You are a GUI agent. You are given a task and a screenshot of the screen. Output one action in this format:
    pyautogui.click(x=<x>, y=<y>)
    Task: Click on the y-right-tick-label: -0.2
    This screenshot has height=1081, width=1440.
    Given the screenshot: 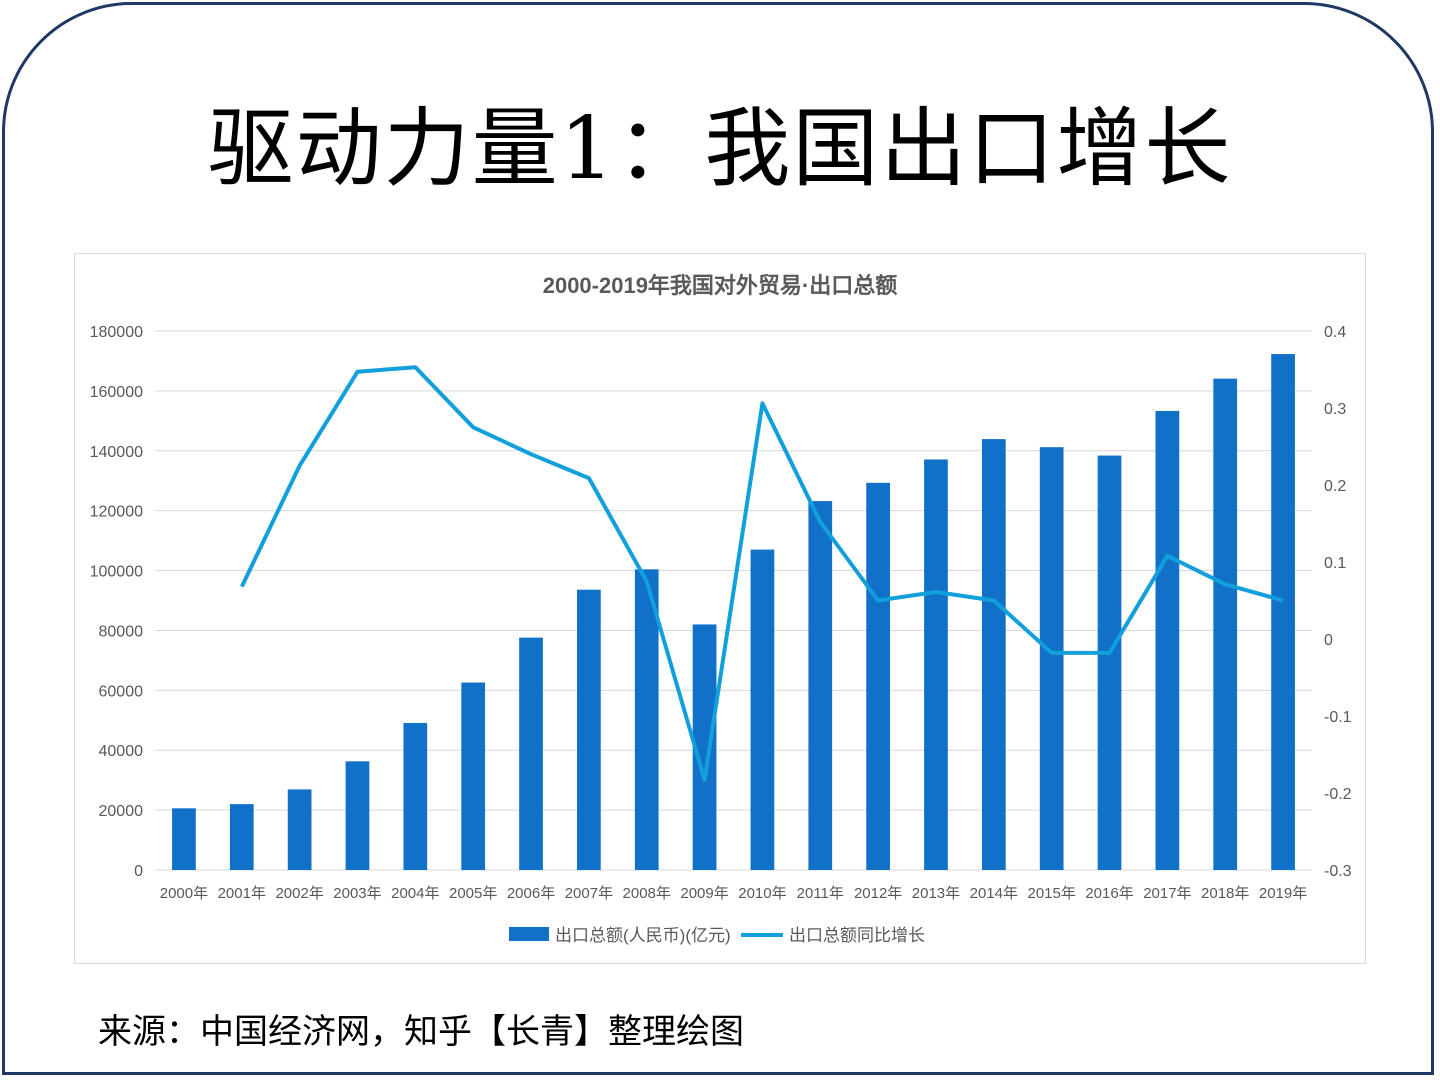 What is the action you would take?
    pyautogui.click(x=1338, y=794)
    